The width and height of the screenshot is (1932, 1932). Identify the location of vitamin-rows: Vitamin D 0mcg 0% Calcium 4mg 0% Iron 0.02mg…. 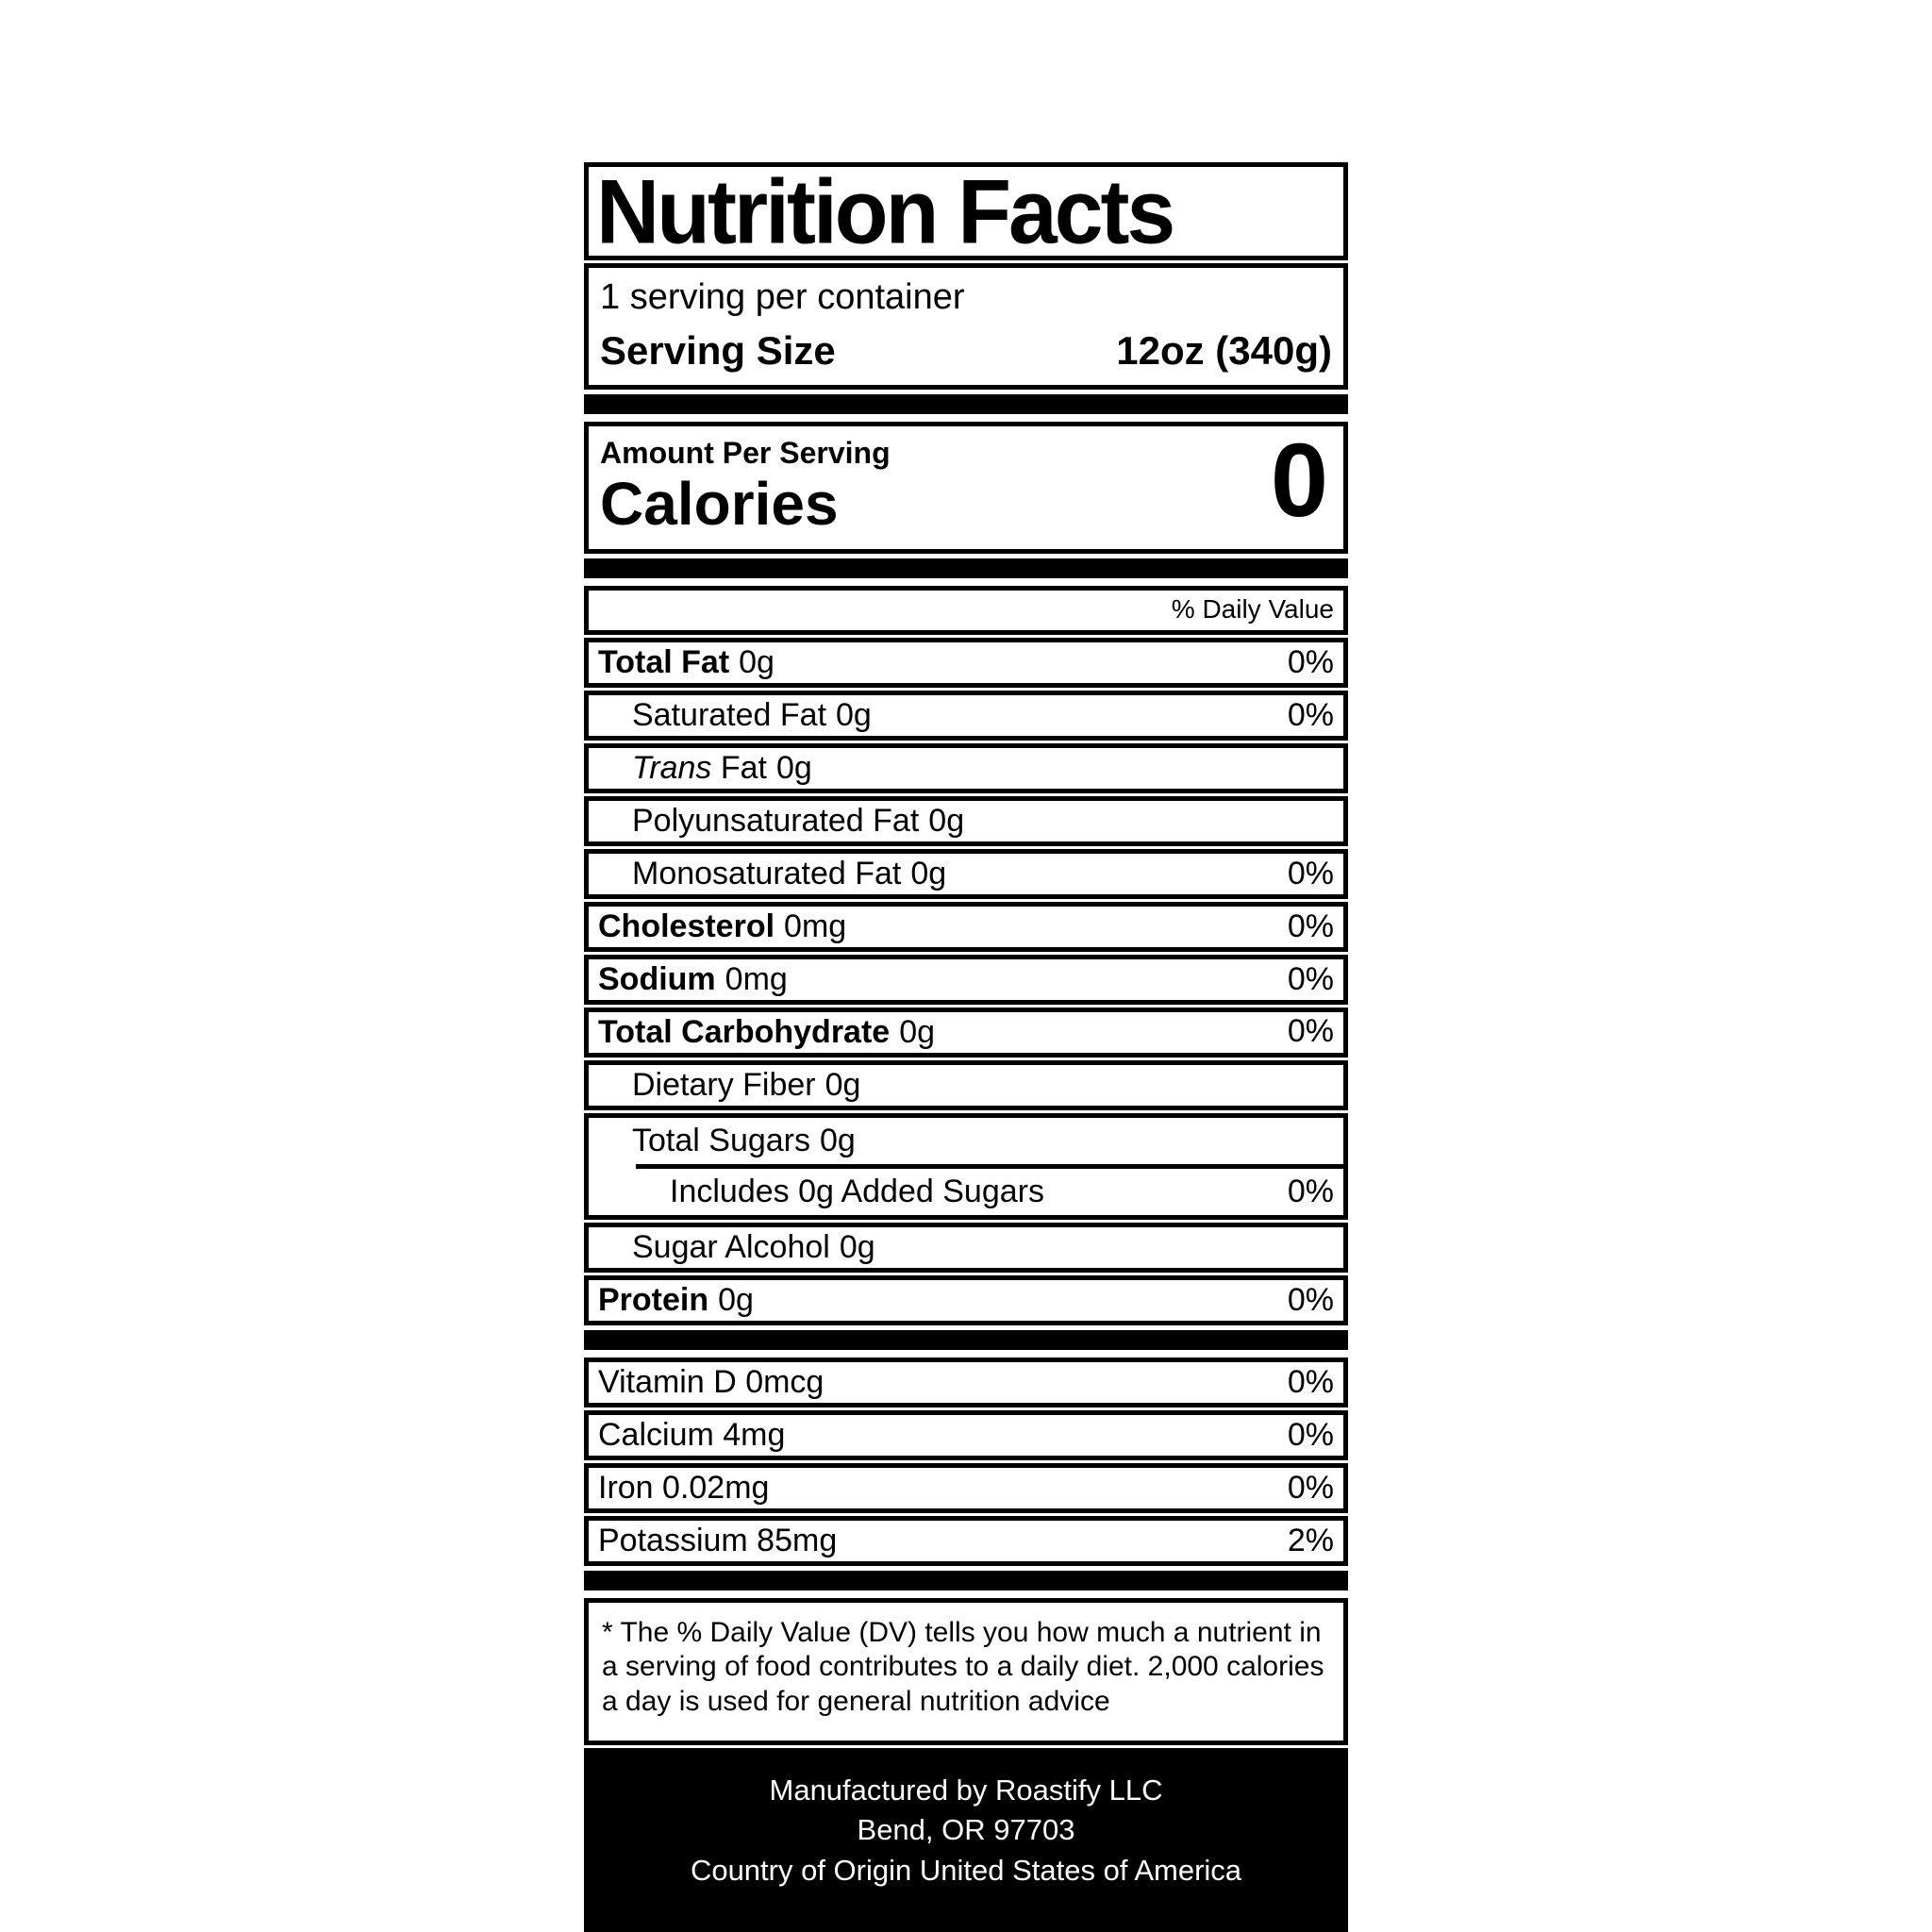
(966, 1461).